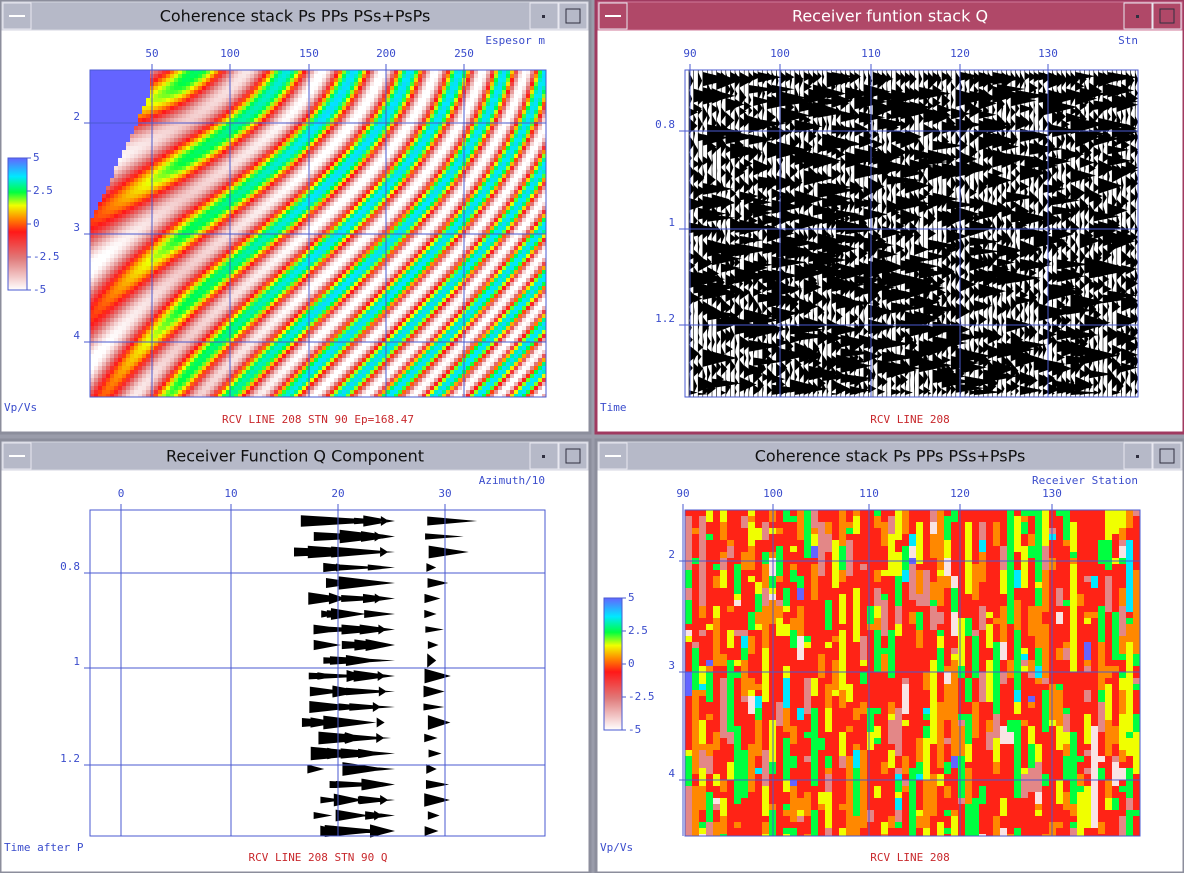  Describe the element at coordinates (573, 16) in the screenshot. I see `maximize-button` at that location.